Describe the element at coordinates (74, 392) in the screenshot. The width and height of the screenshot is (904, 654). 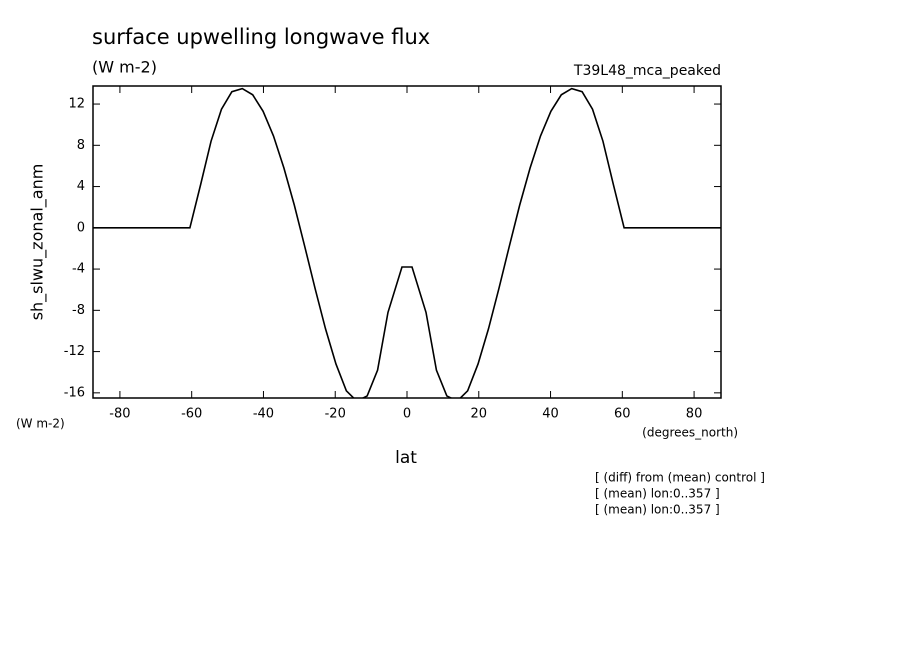
I see `y-tick-label: -16` at that location.